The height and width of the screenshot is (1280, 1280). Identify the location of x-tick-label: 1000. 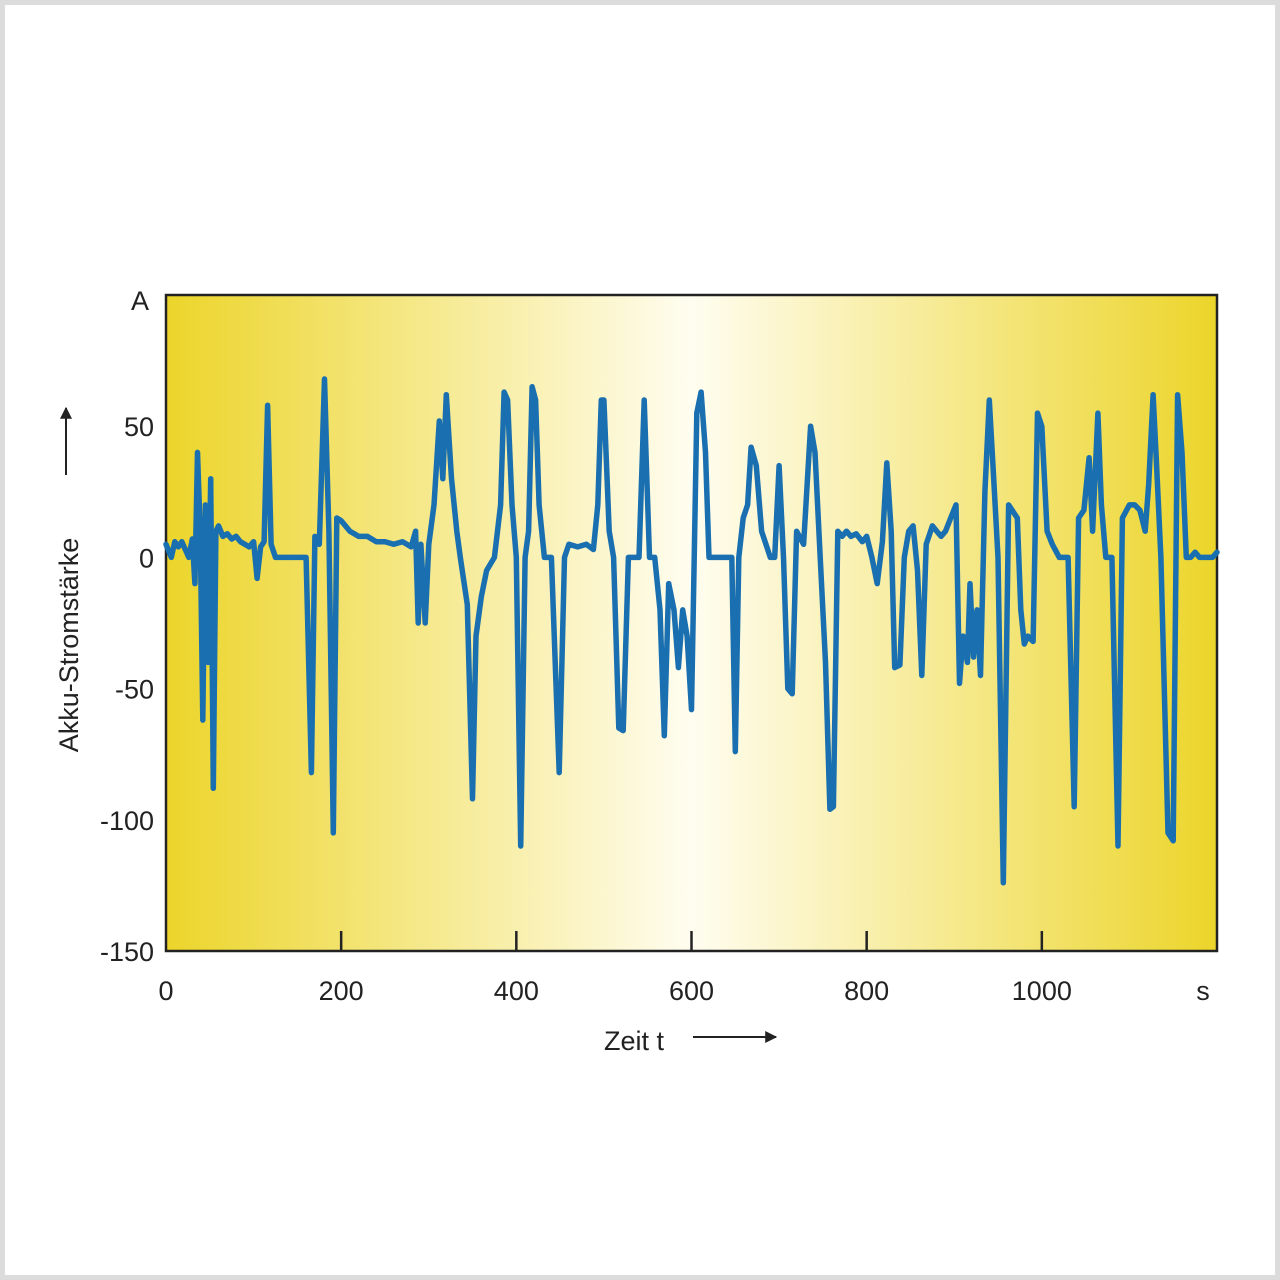
(1042, 991).